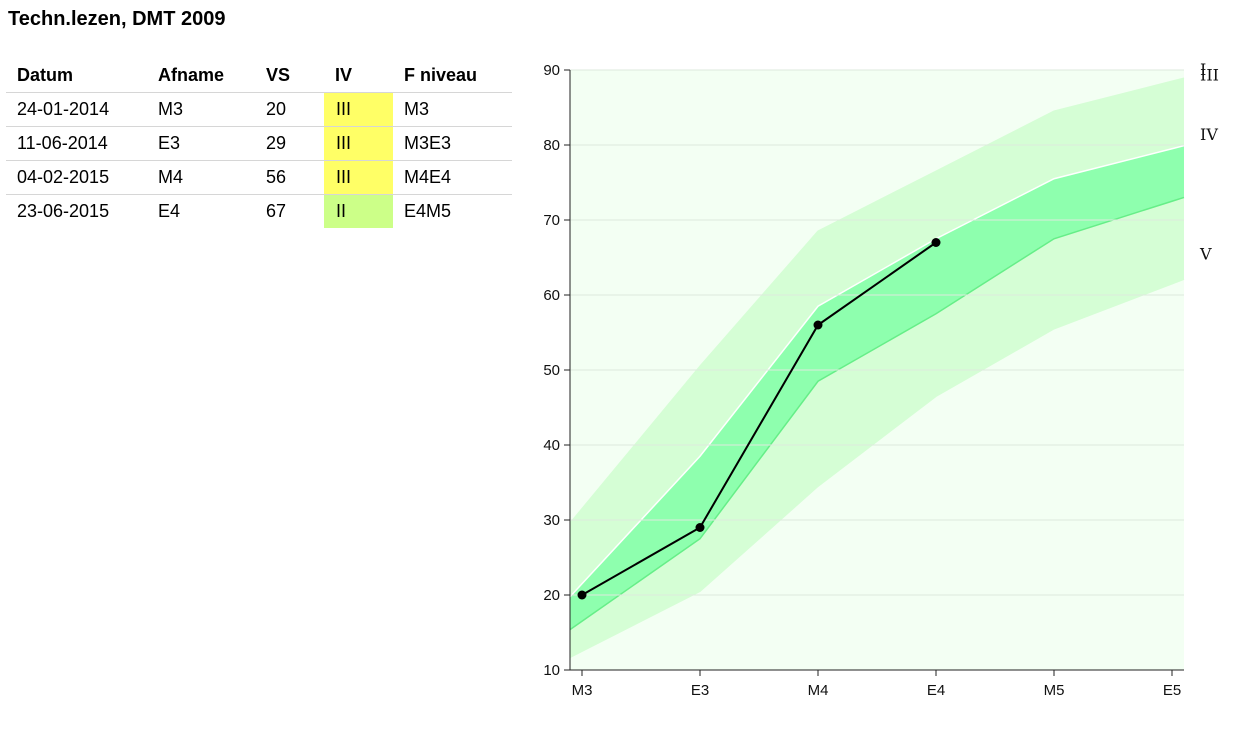  I want to click on cell-f-niveau: M3E3, so click(452, 143).